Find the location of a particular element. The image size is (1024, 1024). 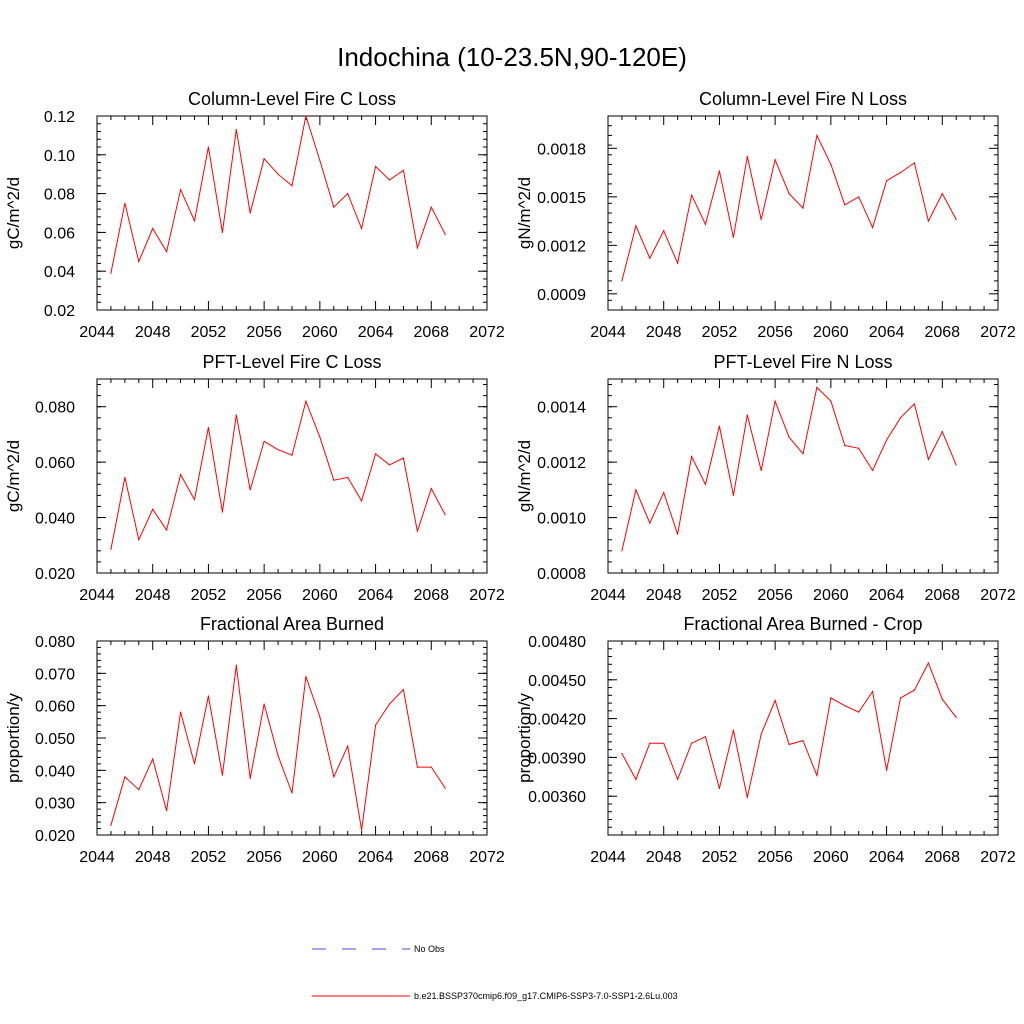

panel-title: PFT-Level Fire N Loss is located at coordinates (802, 362).